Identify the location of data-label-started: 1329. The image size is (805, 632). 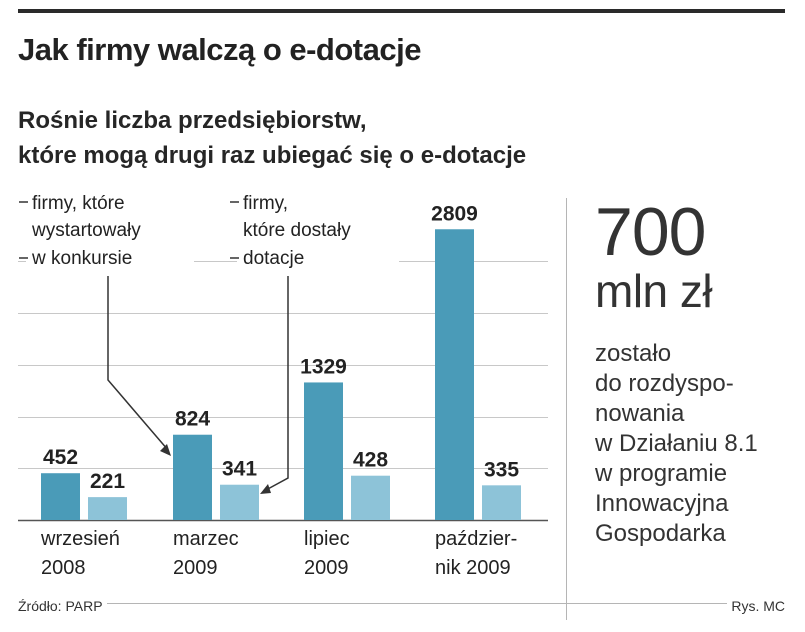
(323, 366).